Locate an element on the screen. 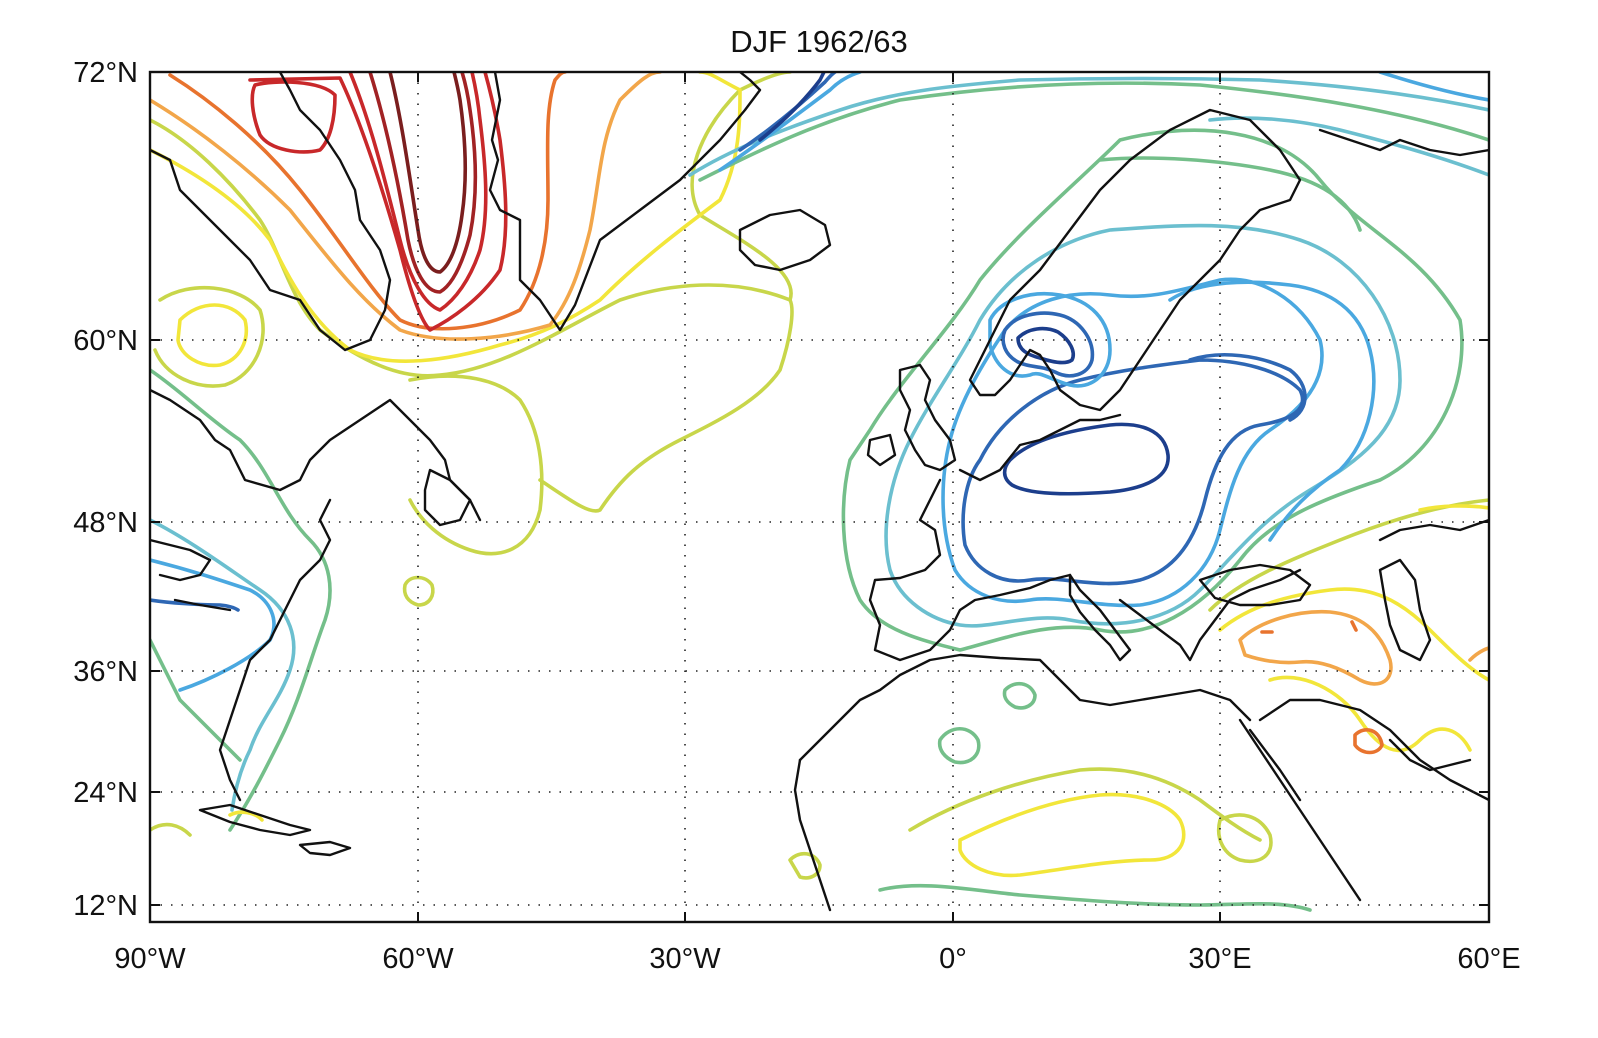 Image resolution: width=1598 pixels, height=1038 pixels. coast-labrador is located at coordinates (316, 455).